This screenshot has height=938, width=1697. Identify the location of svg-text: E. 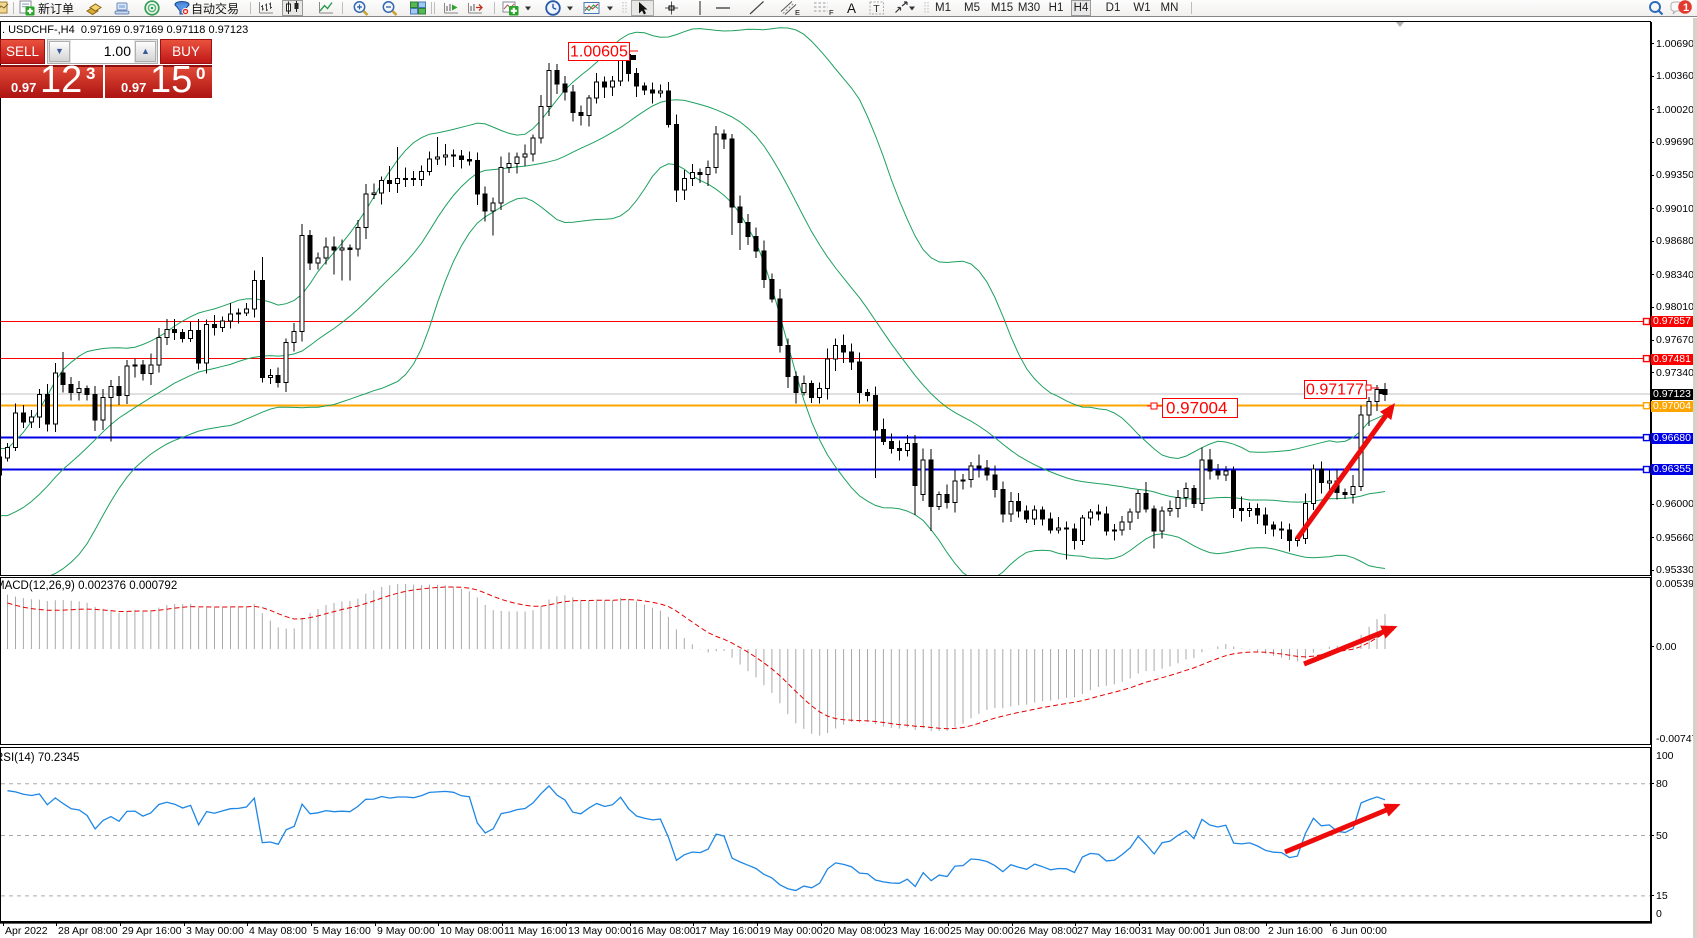
(797, 12).